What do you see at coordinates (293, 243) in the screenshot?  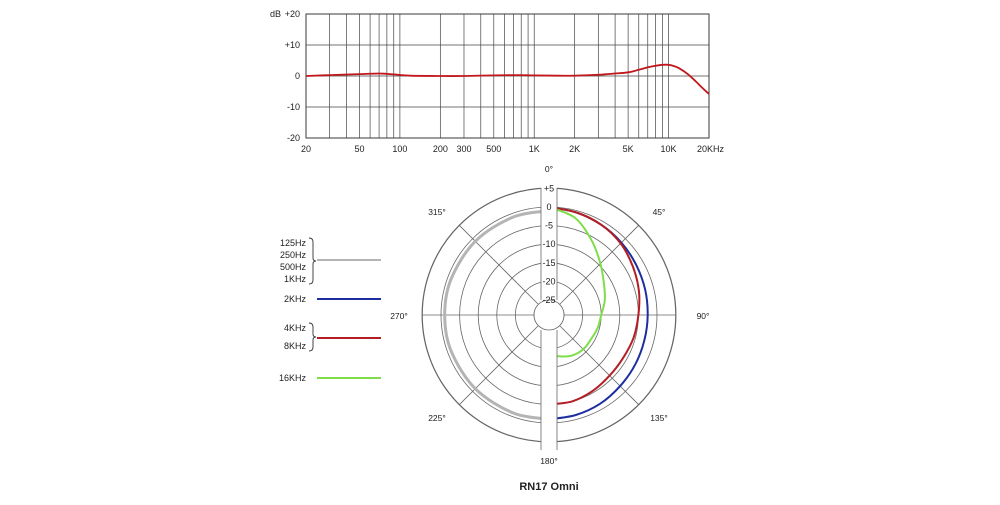 I see `legend-label: 125Hz` at bounding box center [293, 243].